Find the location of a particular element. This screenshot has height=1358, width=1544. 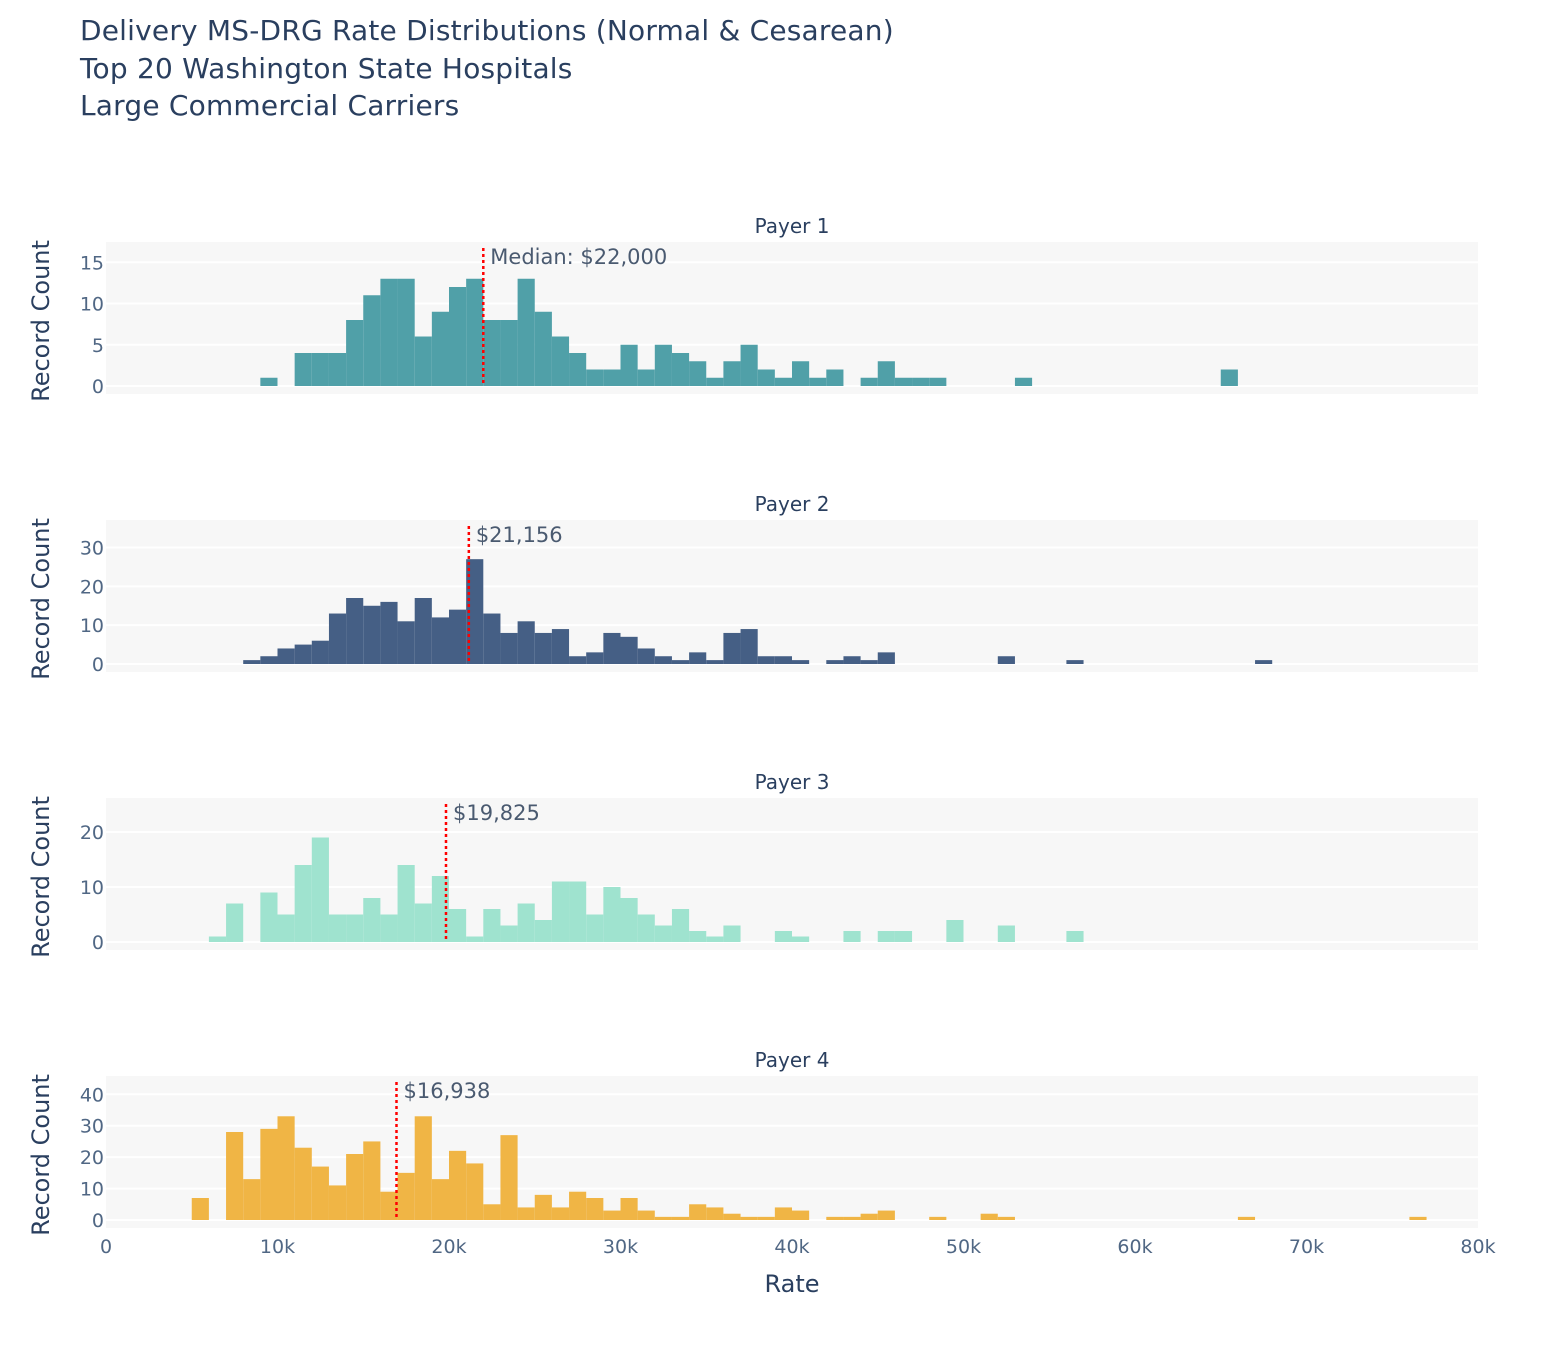

panel-subtitle: Payer 3 is located at coordinates (792, 782).